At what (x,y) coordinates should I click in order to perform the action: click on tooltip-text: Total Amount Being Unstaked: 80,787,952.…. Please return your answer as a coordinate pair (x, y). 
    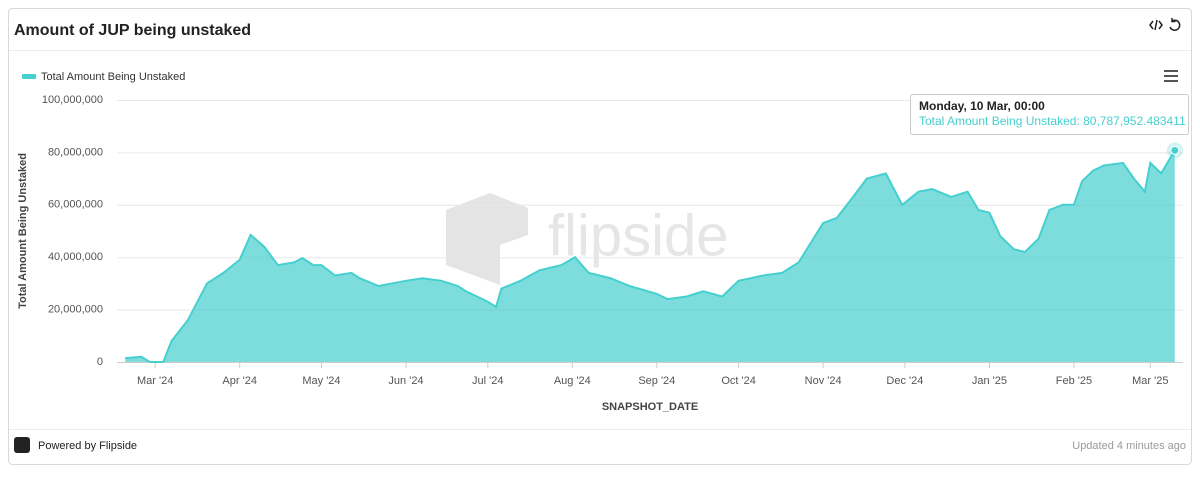
    Looking at the image, I should click on (1052, 121).